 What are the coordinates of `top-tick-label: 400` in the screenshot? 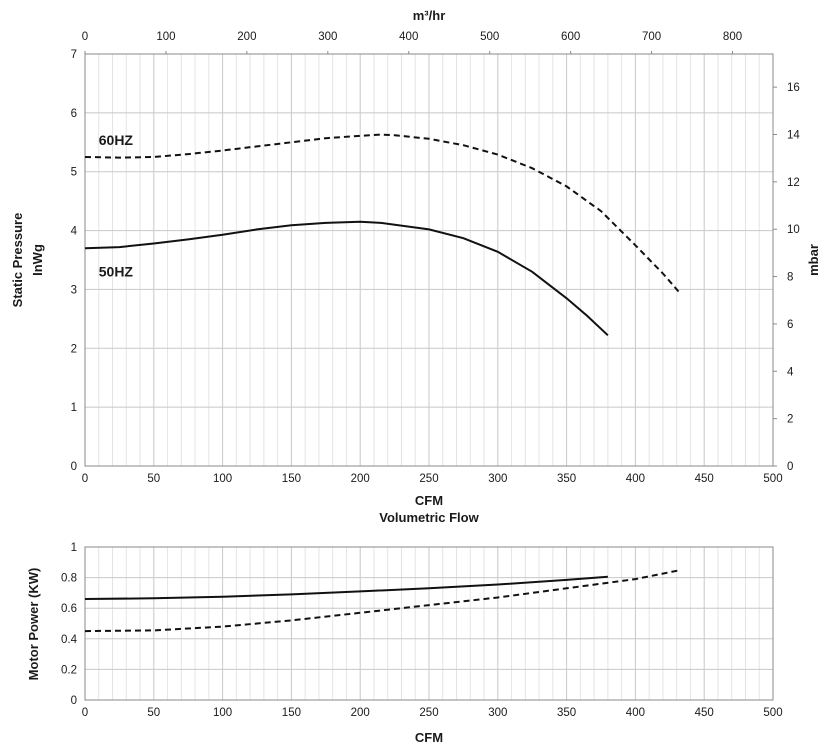 It's located at (408, 37).